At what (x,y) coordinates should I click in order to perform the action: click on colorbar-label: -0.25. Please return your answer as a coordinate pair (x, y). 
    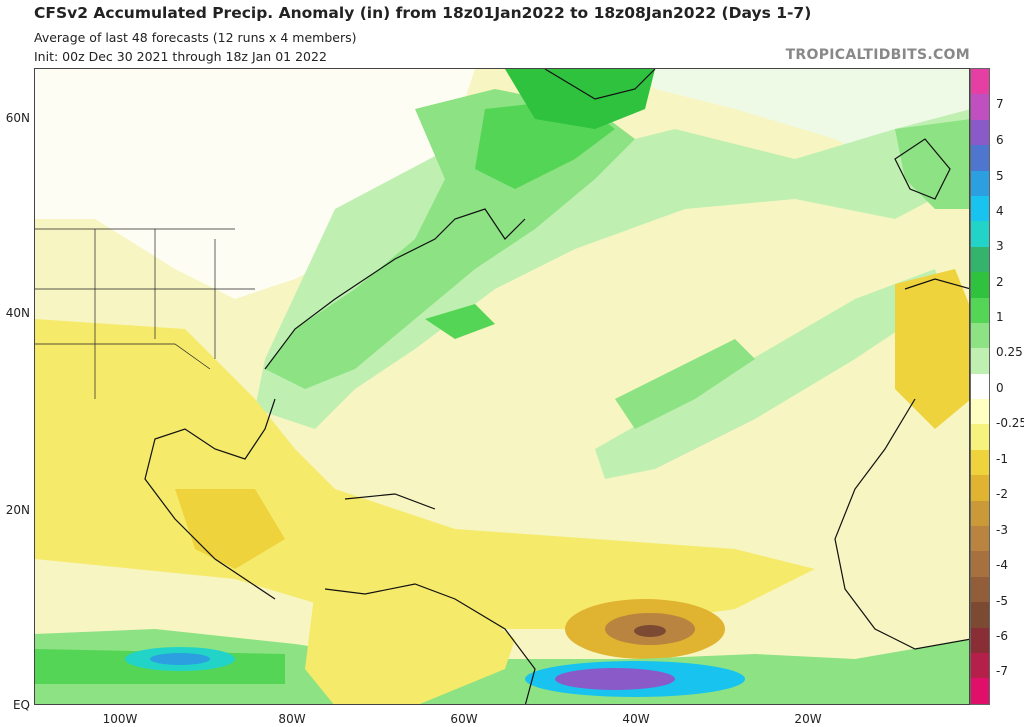
    Looking at the image, I should click on (1010, 423).